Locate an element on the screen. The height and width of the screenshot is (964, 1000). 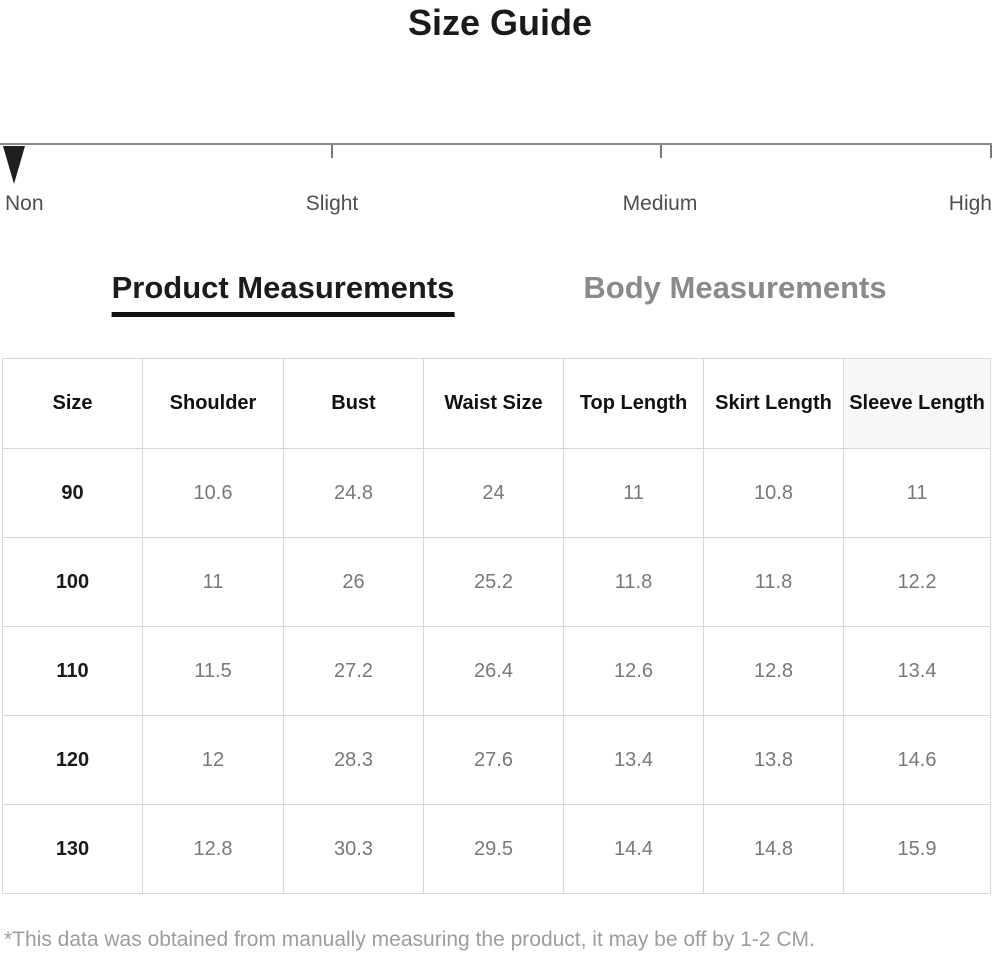
cell-top-length: 14.4 is located at coordinates (633, 849).